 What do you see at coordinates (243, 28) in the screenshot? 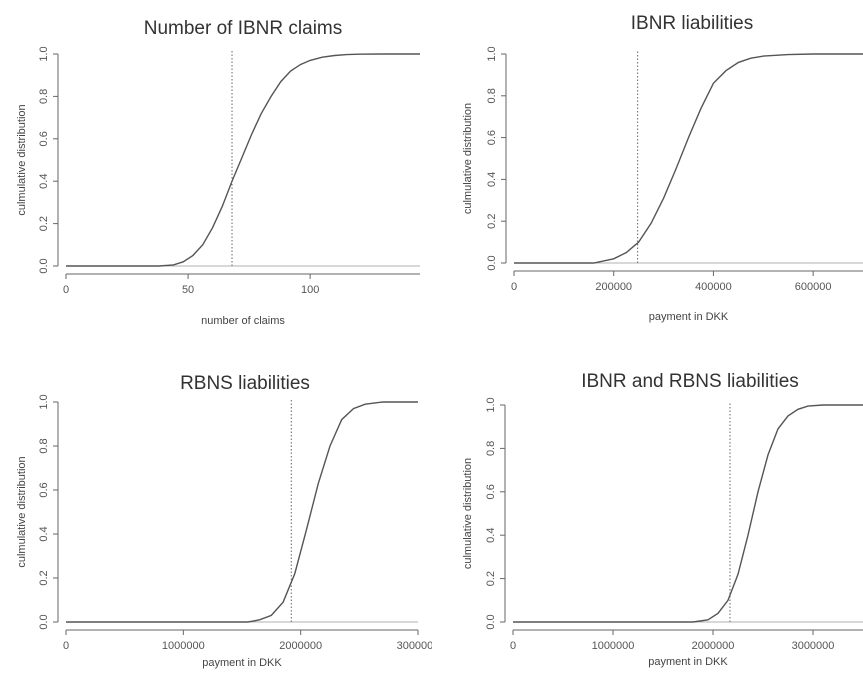
I see `chart-title: Number of IBNR claims` at bounding box center [243, 28].